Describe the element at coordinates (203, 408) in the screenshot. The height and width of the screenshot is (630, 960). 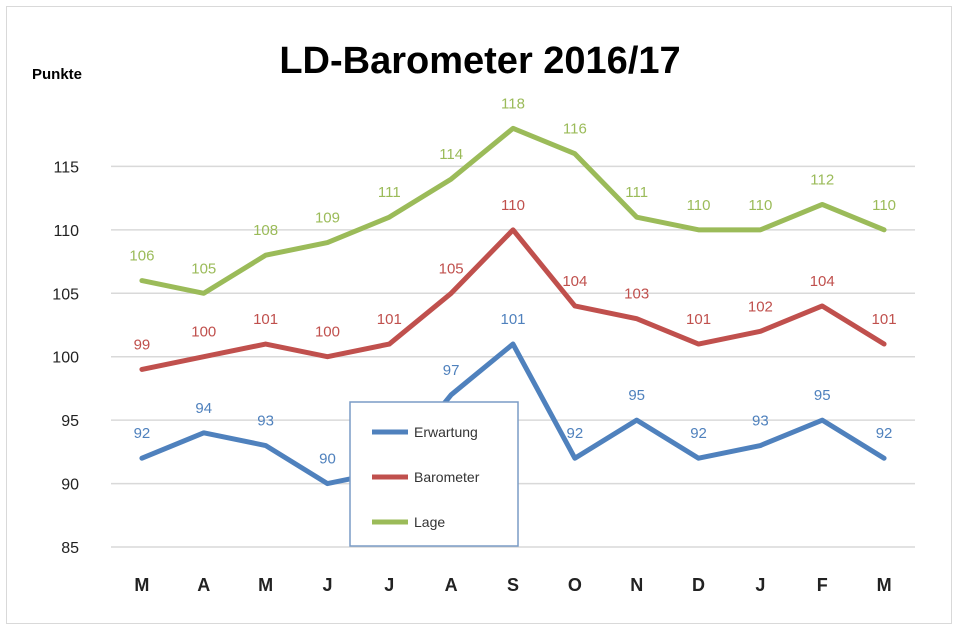
I see `data-label-erwartung: 94` at that location.